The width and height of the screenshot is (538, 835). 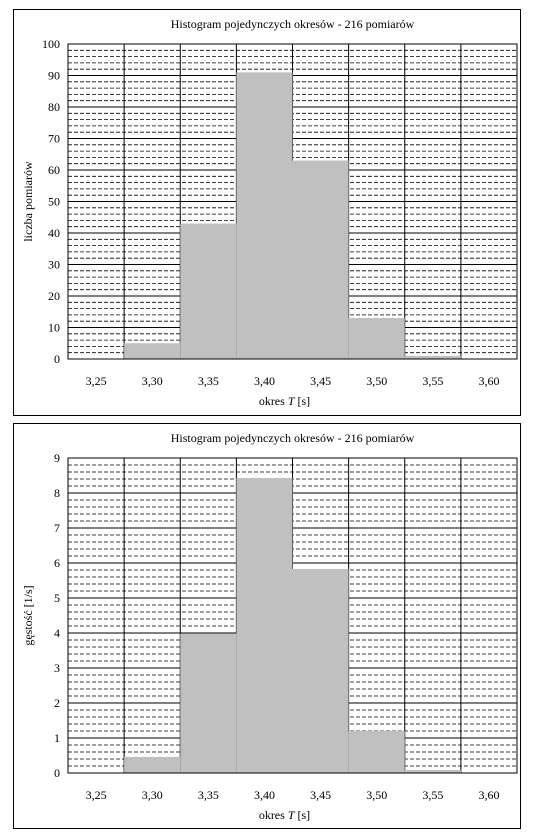 What do you see at coordinates (57, 668) in the screenshot?
I see `y-tick-label: 3` at bounding box center [57, 668].